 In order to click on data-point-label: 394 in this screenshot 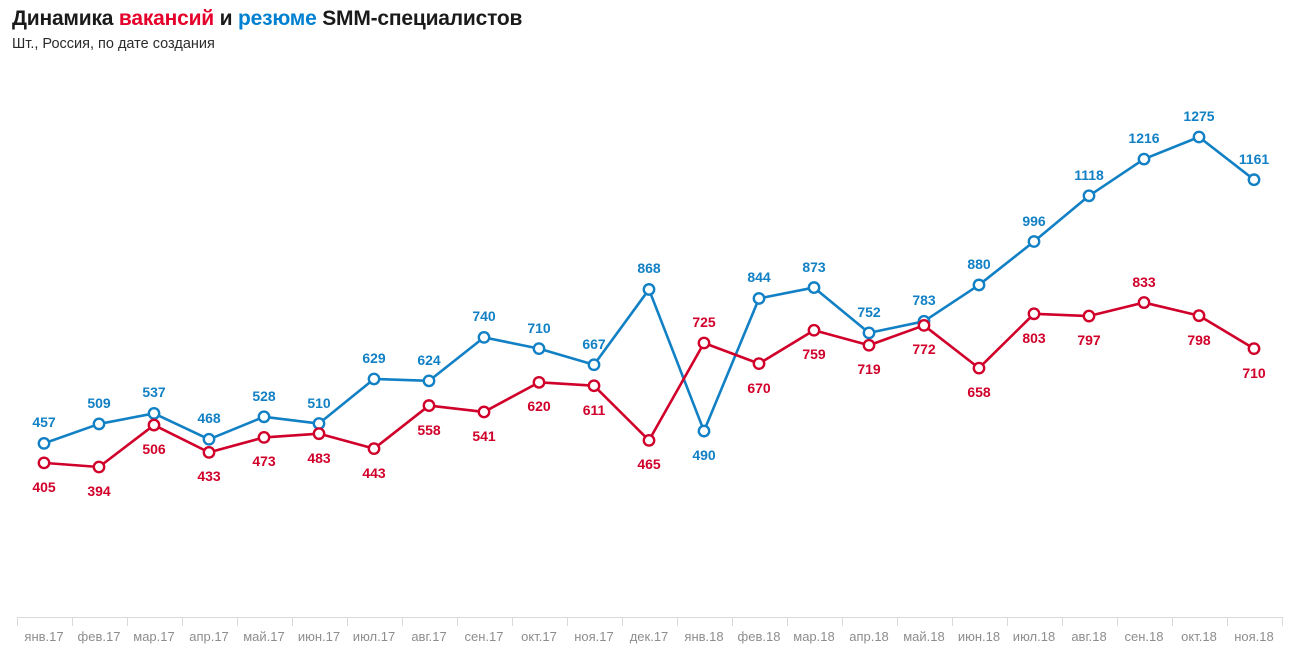, I will do `click(99, 491)`.